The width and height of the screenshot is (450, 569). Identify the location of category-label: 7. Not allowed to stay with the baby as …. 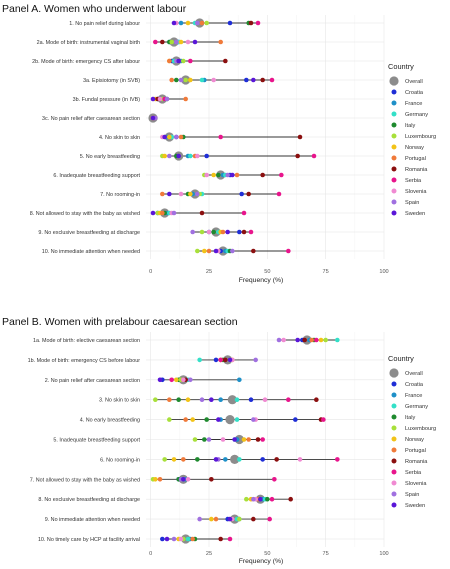
(85, 480).